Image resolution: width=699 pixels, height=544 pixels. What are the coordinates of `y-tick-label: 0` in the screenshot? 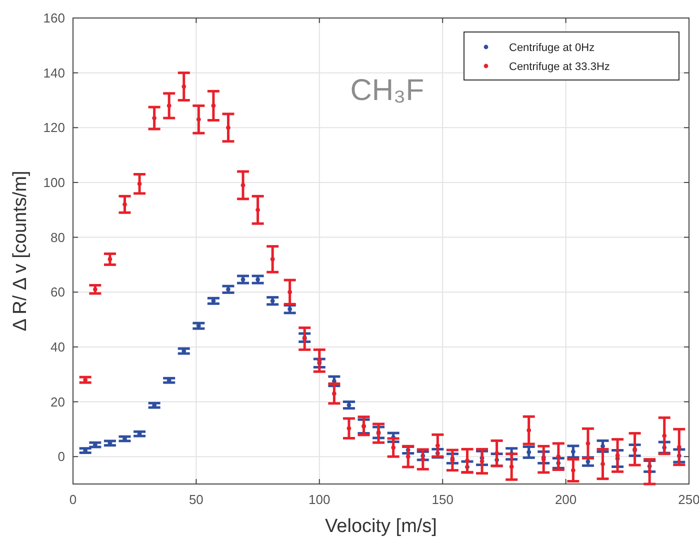 It's located at (61, 456).